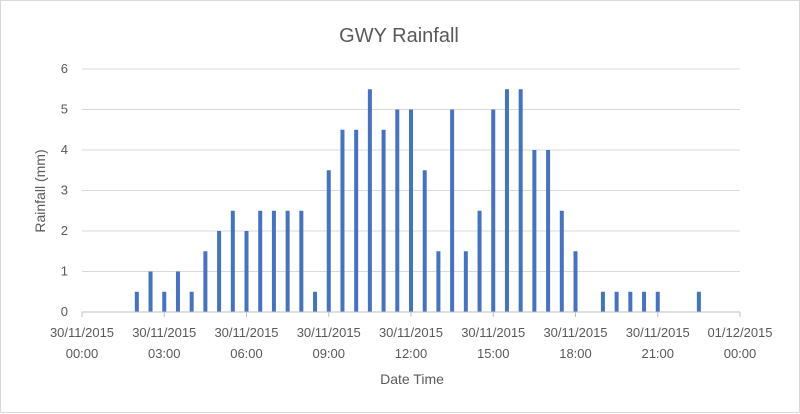  Describe the element at coordinates (399, 36) in the screenshot. I see `chart-title: GWY Rainfall` at that location.